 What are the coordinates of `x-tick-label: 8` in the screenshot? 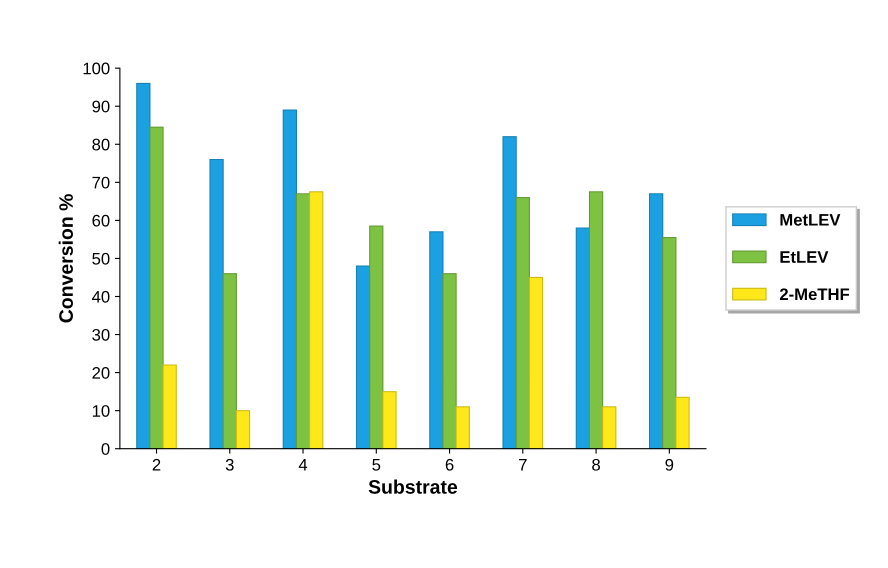 It's located at (596, 464).